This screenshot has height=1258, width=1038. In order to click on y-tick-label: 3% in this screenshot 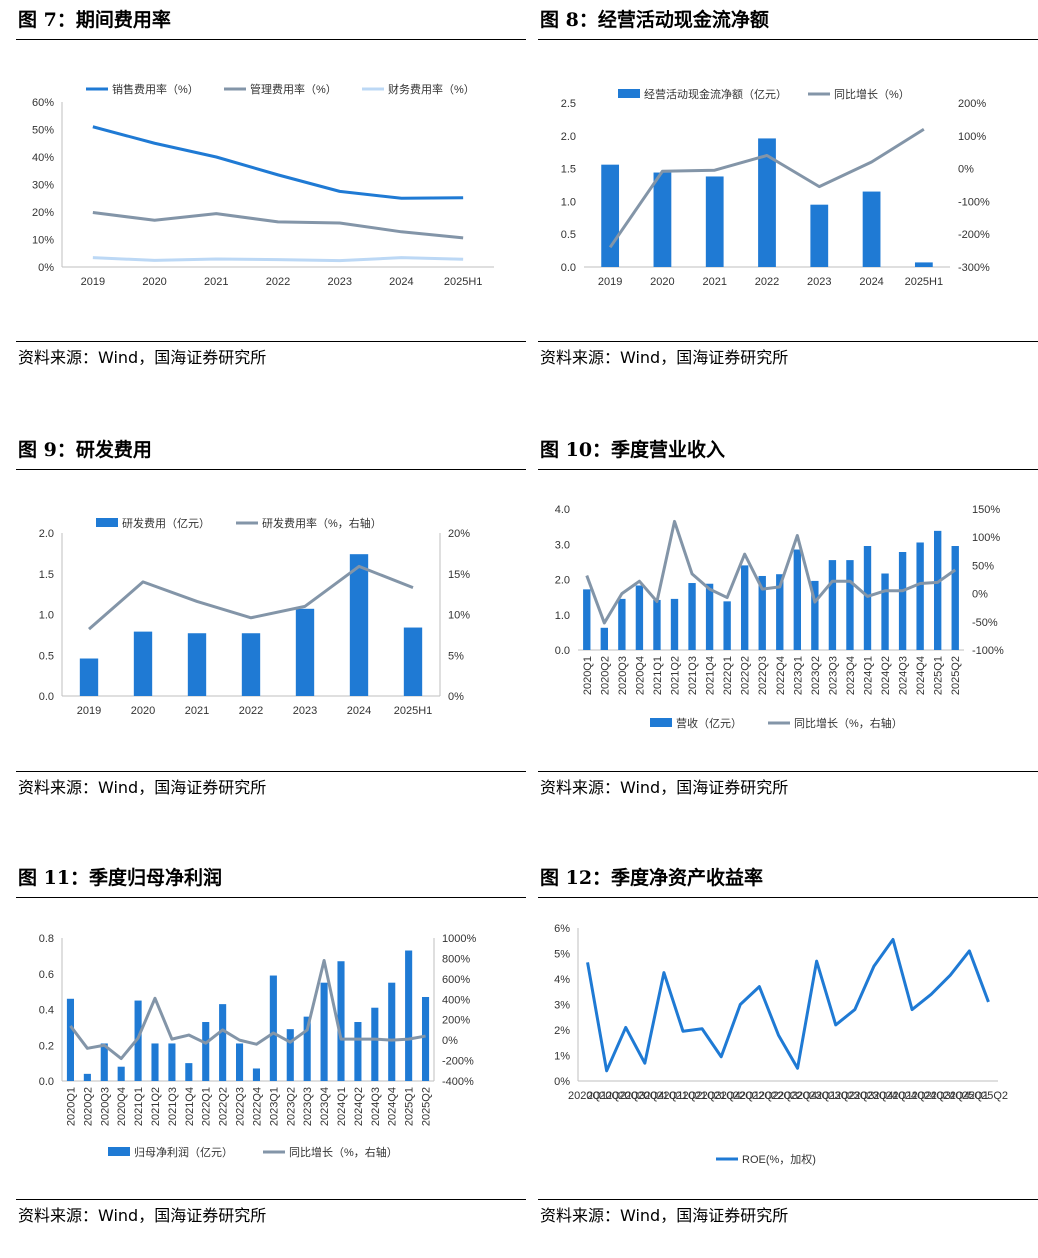, I will do `click(562, 1006)`.